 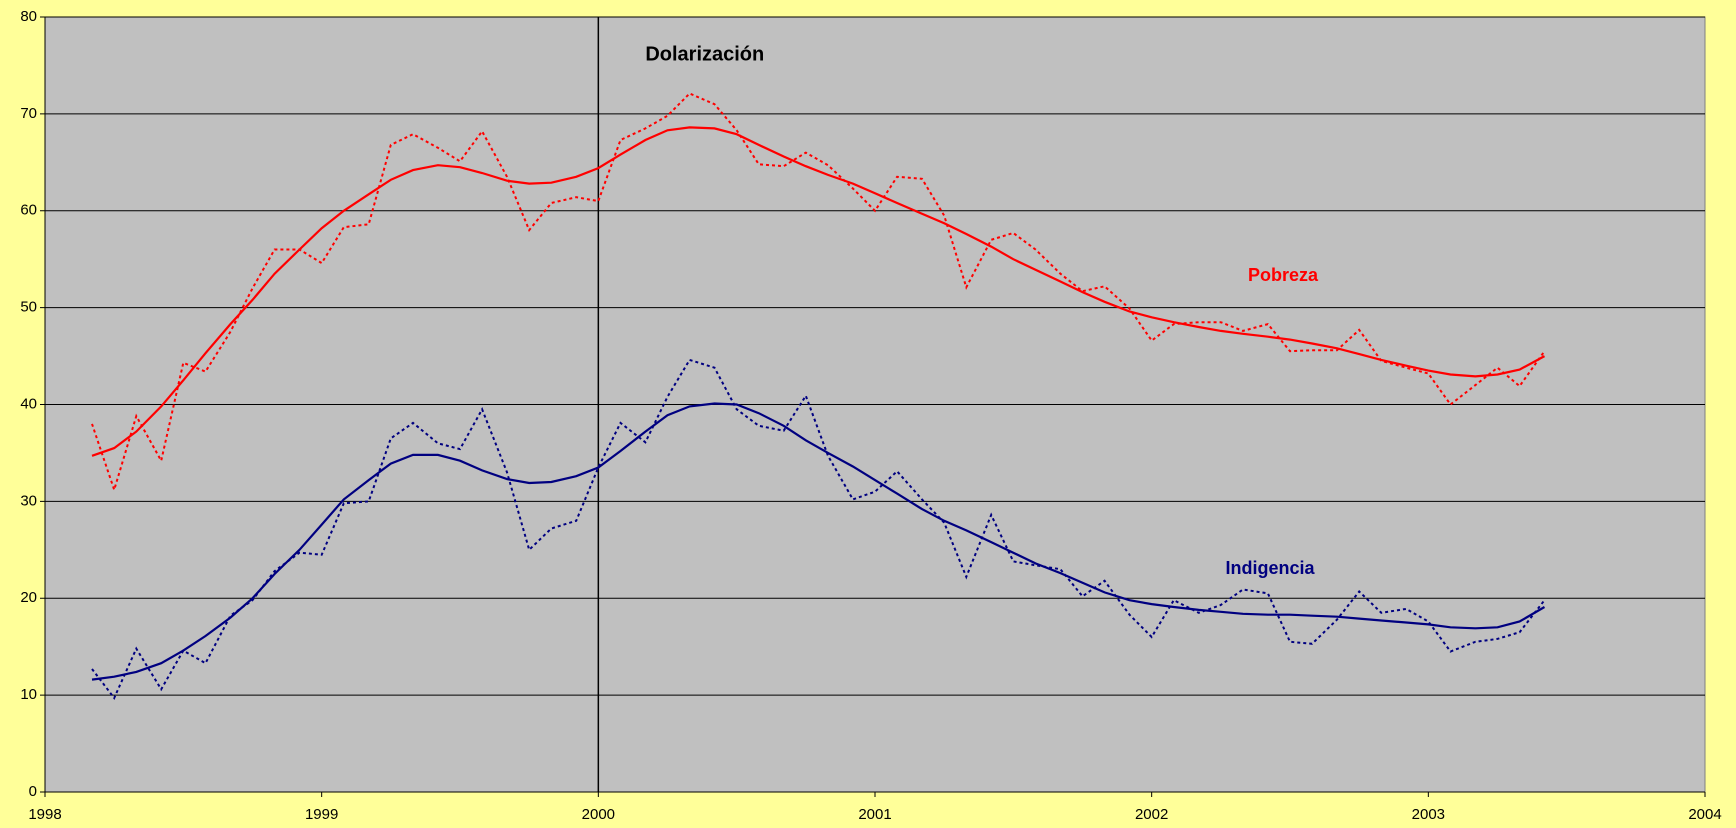 What do you see at coordinates (1428, 814) in the screenshot?
I see `x-tick-label: 2003` at bounding box center [1428, 814].